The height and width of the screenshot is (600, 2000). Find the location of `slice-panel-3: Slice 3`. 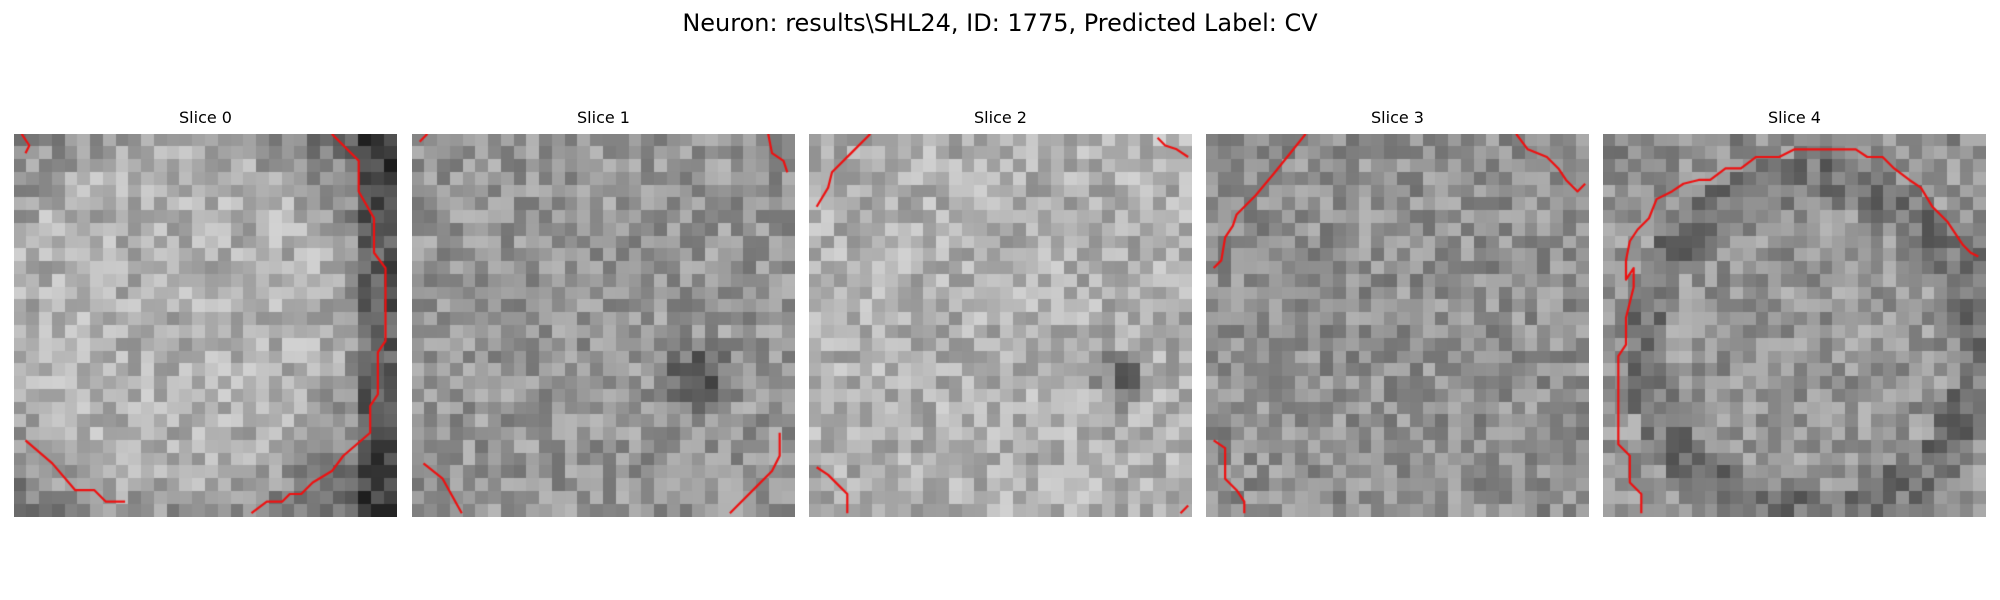

slice-panel-3: Slice 3 is located at coordinates (1397, 312).